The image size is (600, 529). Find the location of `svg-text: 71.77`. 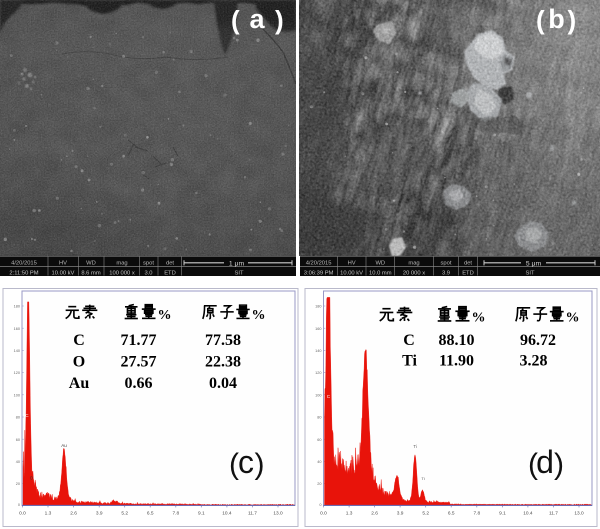

svg-text: 71.77 is located at coordinates (139, 340).